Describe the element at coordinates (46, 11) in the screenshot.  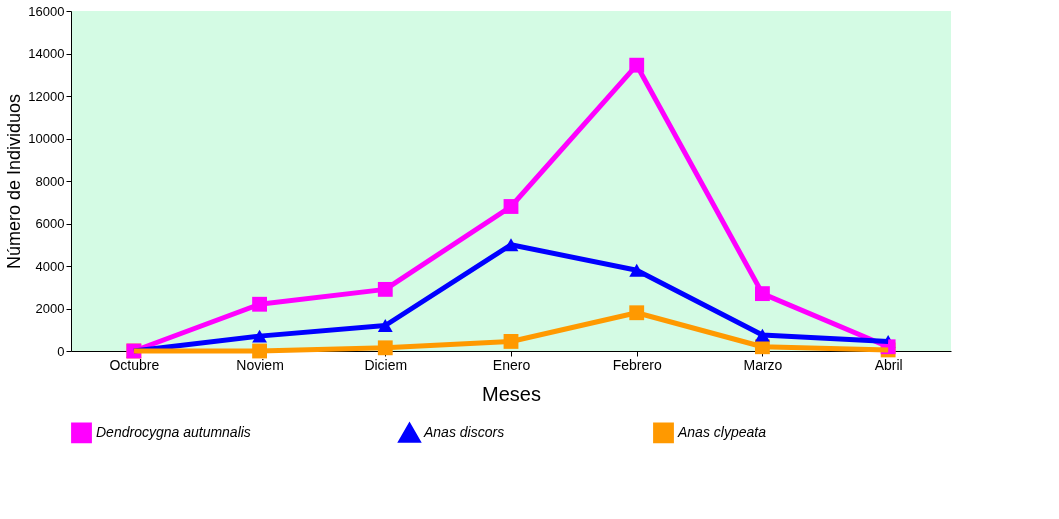
I see `y-tick-label: 16000` at that location.